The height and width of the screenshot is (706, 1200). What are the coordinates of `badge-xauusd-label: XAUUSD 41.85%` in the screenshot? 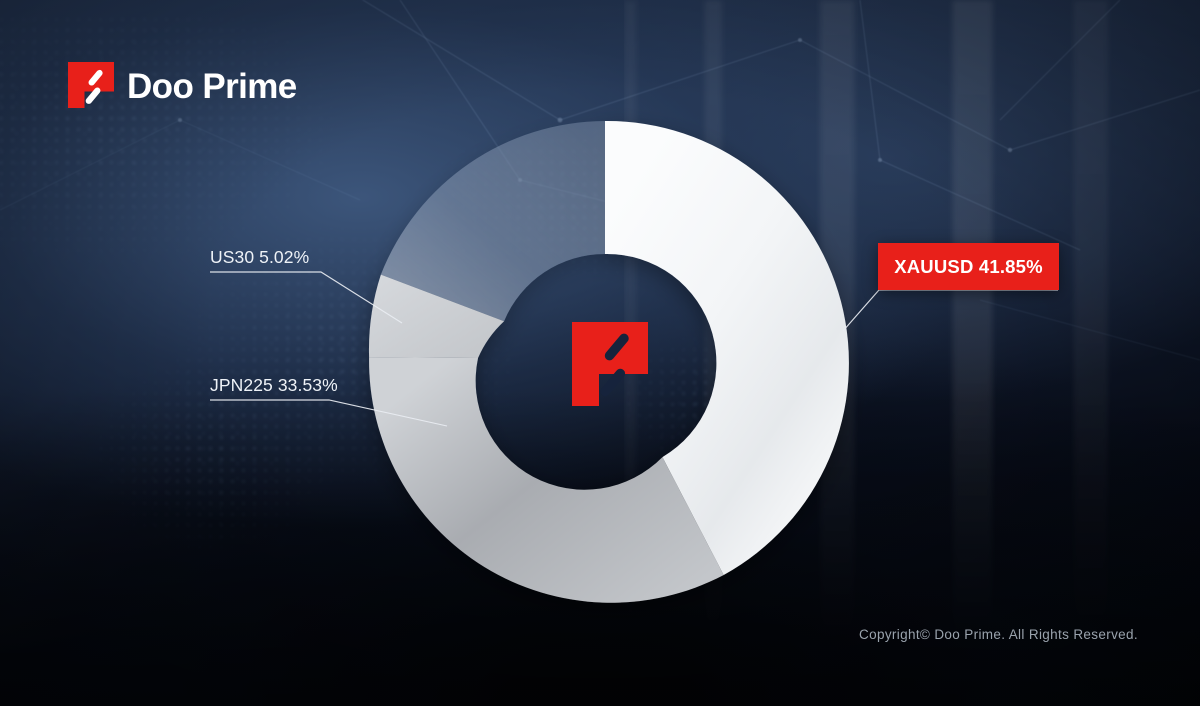 It's located at (968, 266).